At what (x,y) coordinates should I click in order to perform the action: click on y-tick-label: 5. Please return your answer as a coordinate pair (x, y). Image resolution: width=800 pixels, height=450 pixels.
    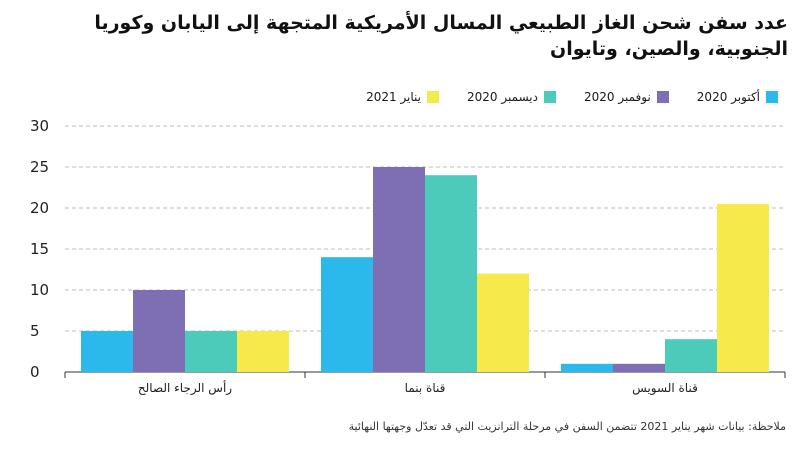
    Looking at the image, I should click on (35, 331).